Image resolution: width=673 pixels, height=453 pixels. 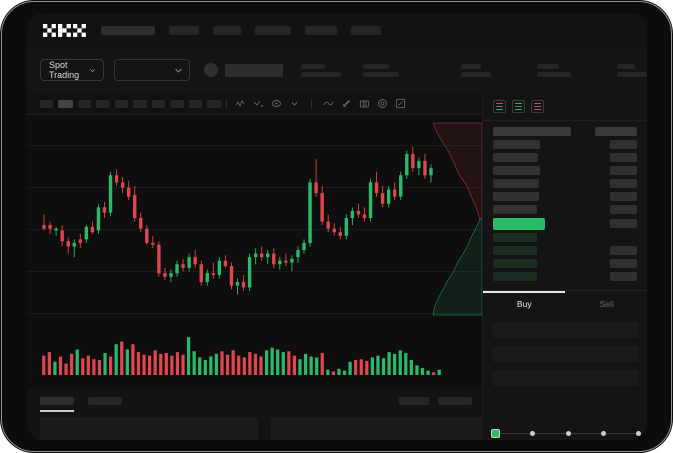 What do you see at coordinates (524, 303) in the screenshot?
I see `tab-buy: Buy` at bounding box center [524, 303].